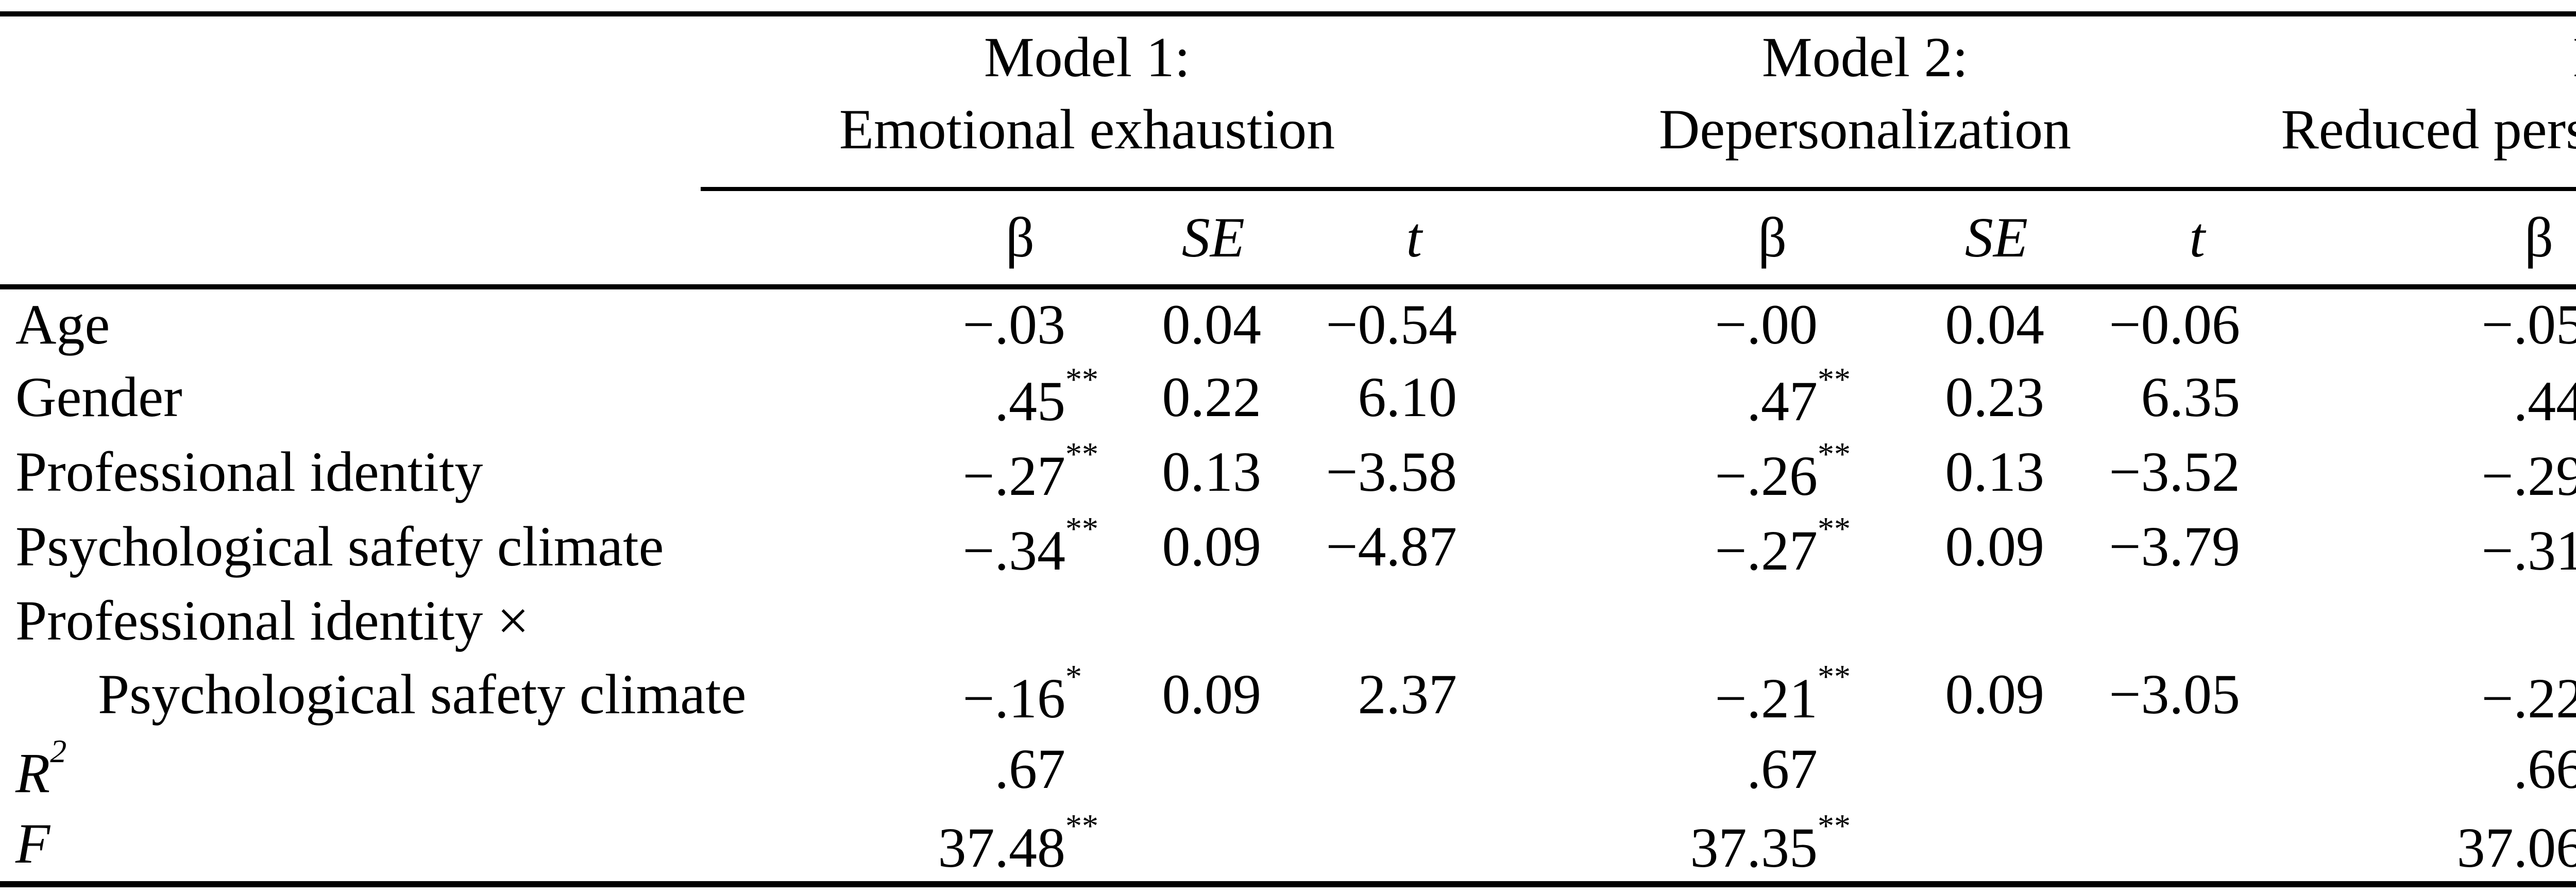 This screenshot has width=2576, height=894. What do you see at coordinates (1375, 397) in the screenshot?
I see `value-cell: 6.10` at bounding box center [1375, 397].